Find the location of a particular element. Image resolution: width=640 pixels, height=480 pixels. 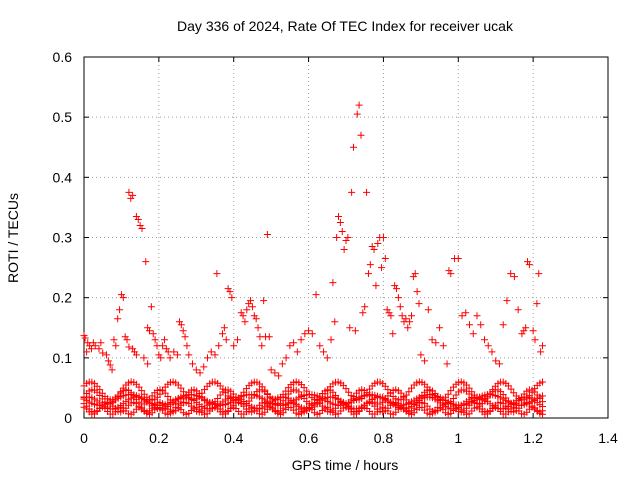

x-tick-label: 1.4 is located at coordinates (608, 438).